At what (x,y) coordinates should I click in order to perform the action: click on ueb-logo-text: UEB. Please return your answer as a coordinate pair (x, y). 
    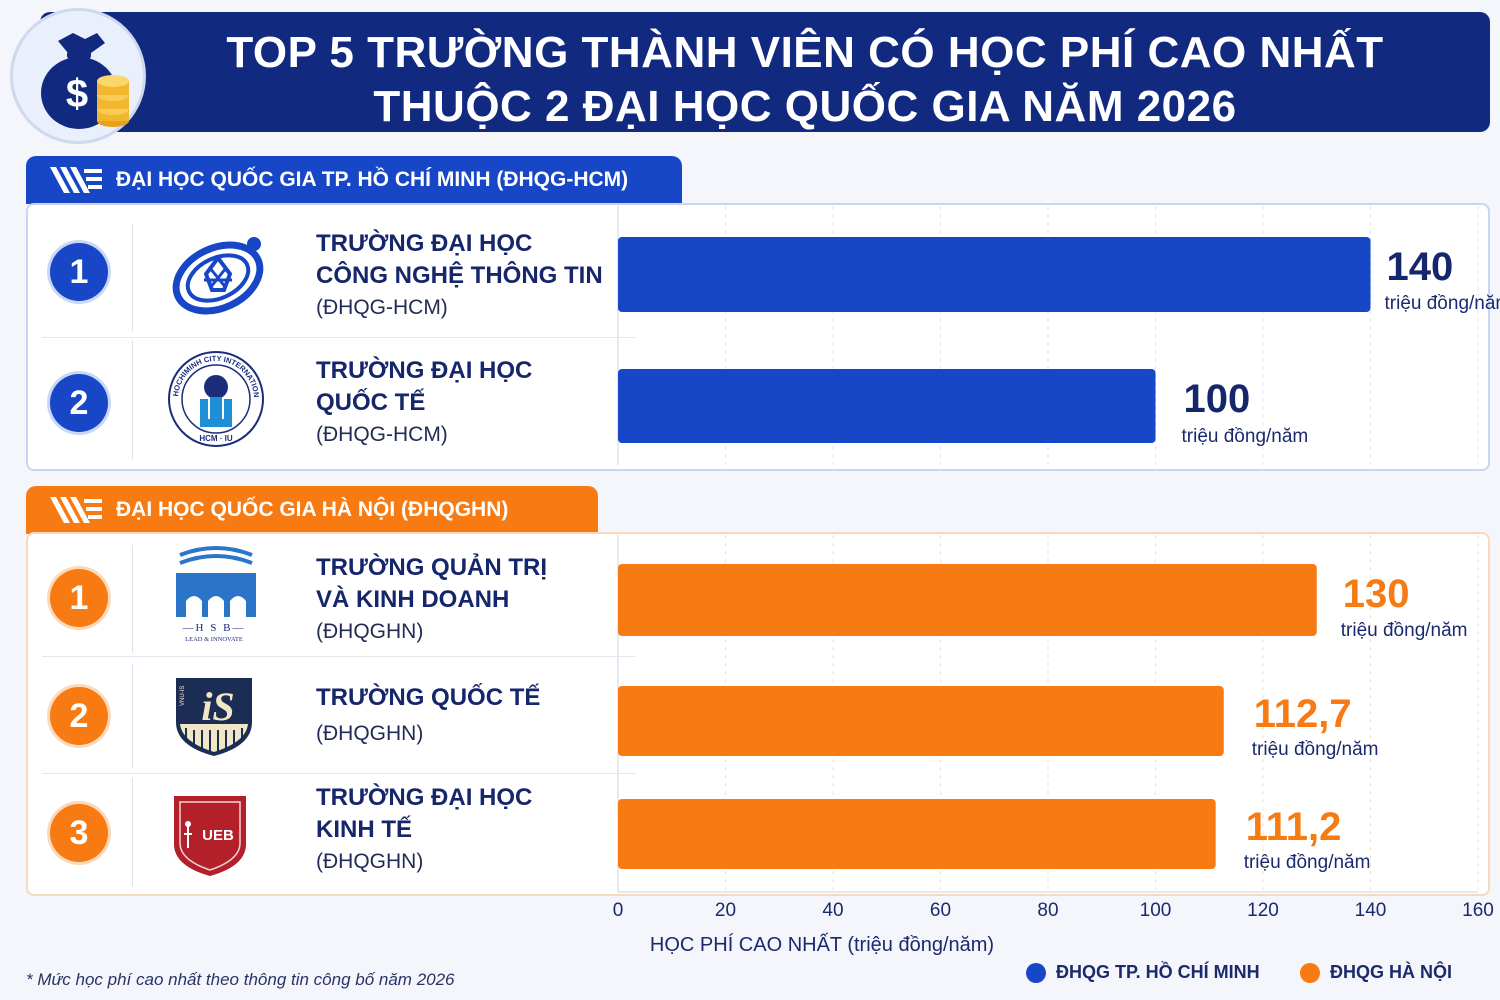
    Looking at the image, I should click on (218, 835).